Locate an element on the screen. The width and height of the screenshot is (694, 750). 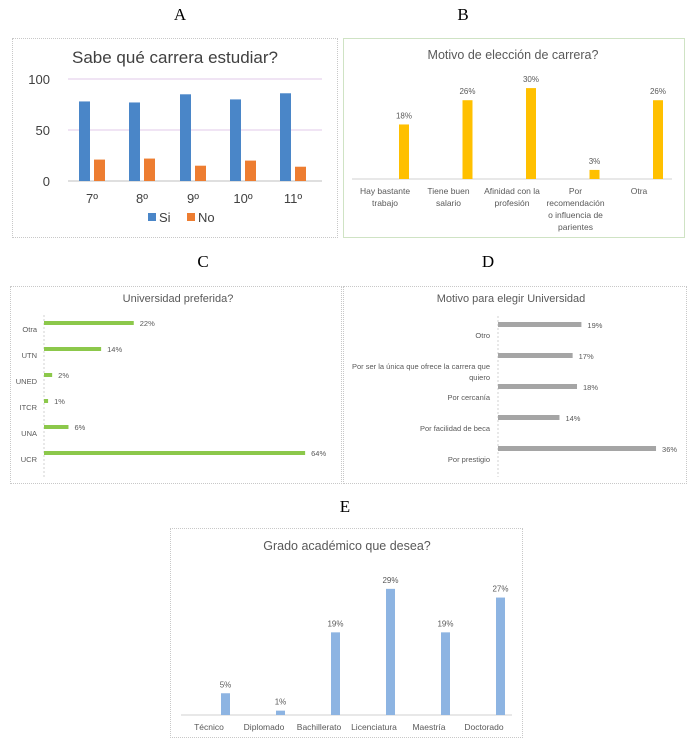
y-tick-label: quiero is located at coordinates (479, 377).